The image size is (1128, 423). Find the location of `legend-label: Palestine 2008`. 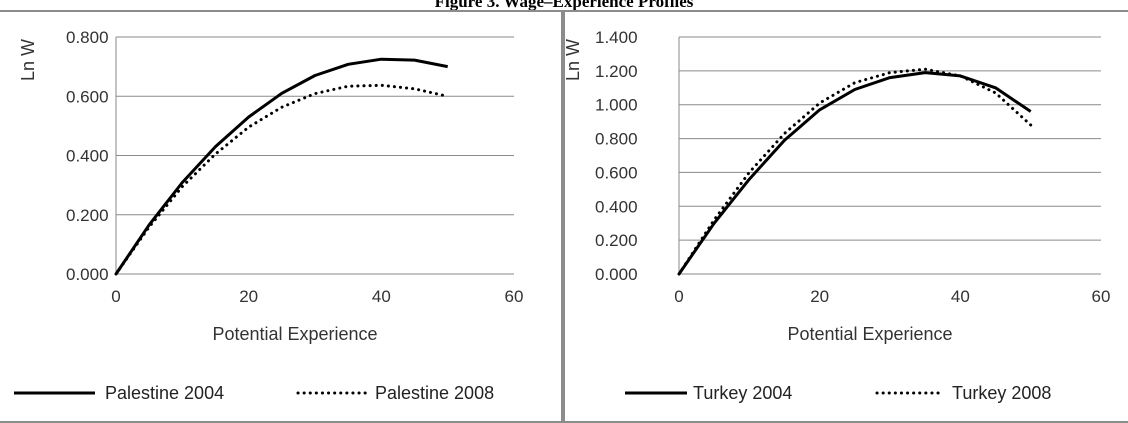

legend-label: Palestine 2008 is located at coordinates (434, 393).